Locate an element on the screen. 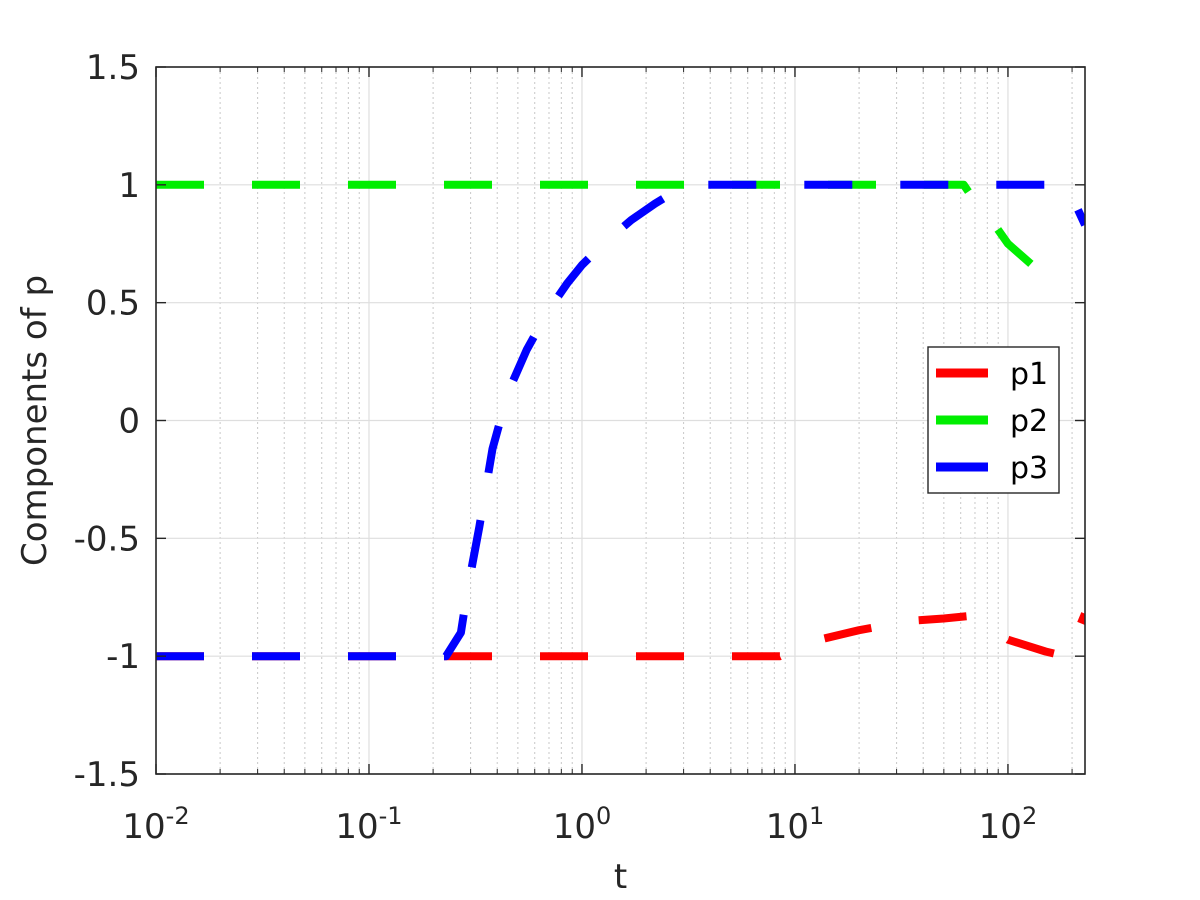 This screenshot has height=900, width=1200. series-line-p1 is located at coordinates (620, 636).